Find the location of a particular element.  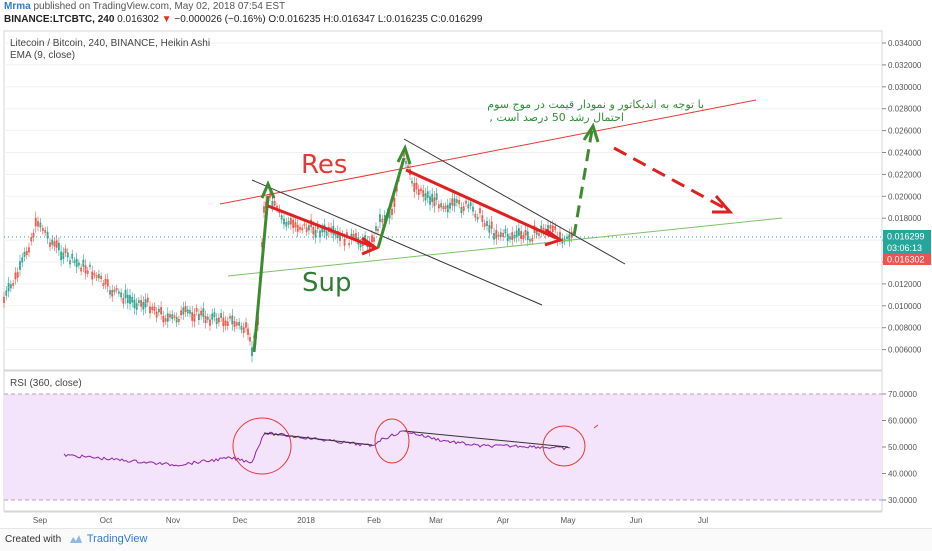

time-tick-label: Oct is located at coordinates (106, 520).